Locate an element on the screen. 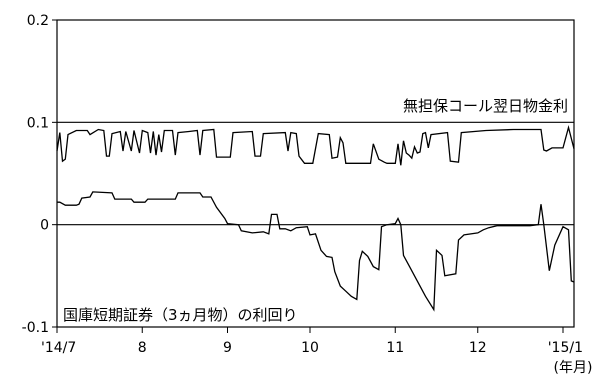 The image size is (597, 377). y-axis: 0.2 0.1 0 -0.1 is located at coordinates (39, 174).